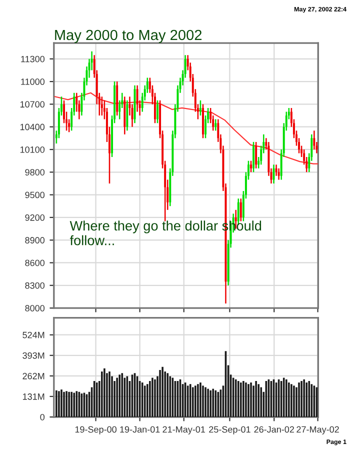 The height and width of the screenshot is (453, 350). Describe the element at coordinates (35, 217) in the screenshot. I see `y-tick-label: 9200` at that location.